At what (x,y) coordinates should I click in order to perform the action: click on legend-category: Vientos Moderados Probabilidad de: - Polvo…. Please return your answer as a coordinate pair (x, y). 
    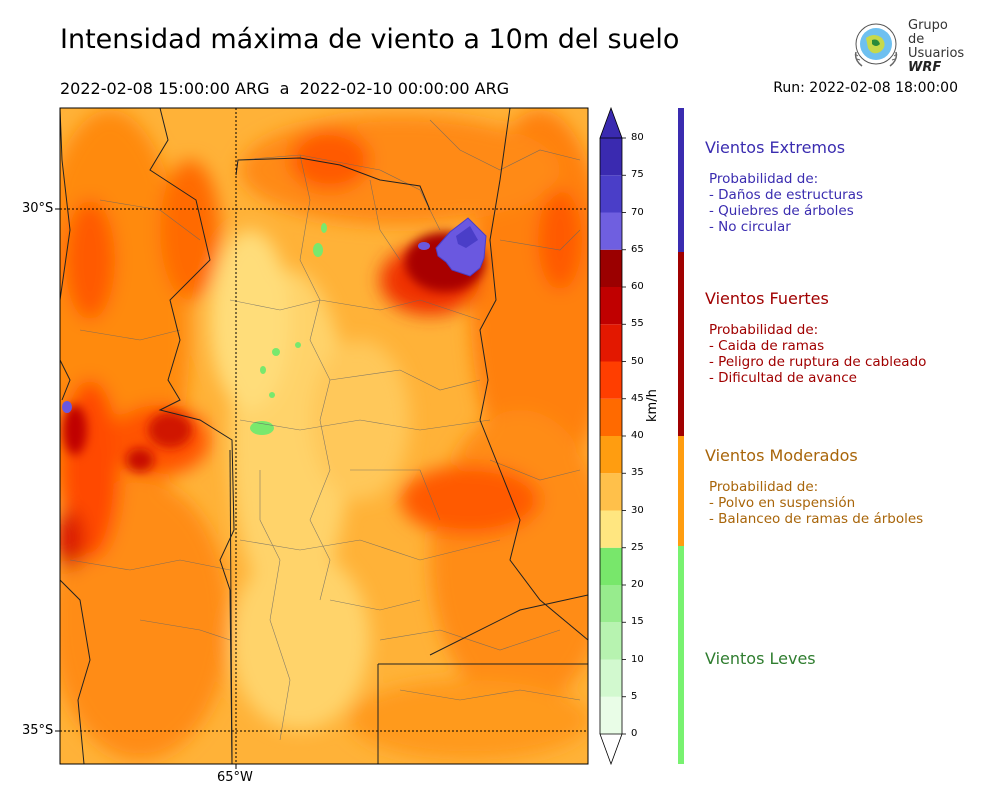
    Looking at the image, I should click on (814, 486).